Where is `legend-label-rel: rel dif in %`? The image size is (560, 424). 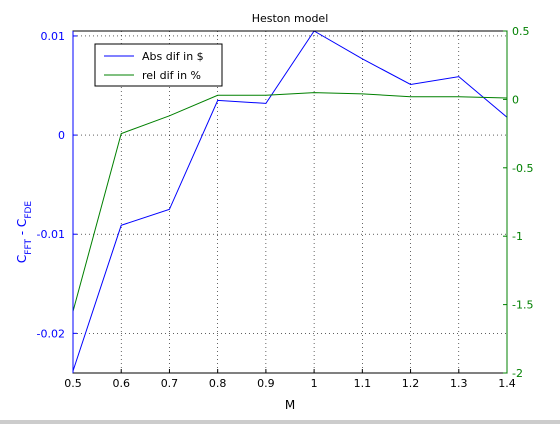 legend-label-rel: rel dif in % is located at coordinates (171, 75).